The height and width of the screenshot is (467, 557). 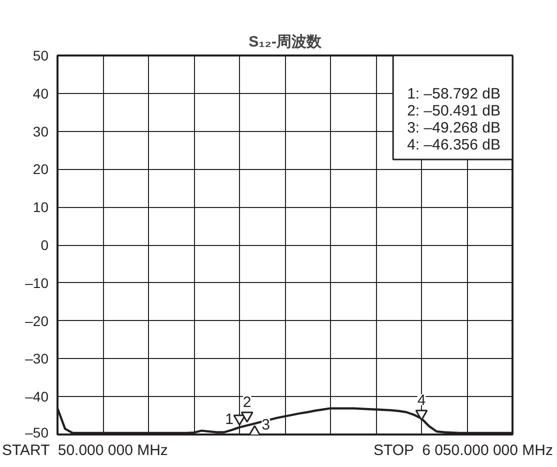 What do you see at coordinates (37, 396) in the screenshot?
I see `y-tick-label: –40` at bounding box center [37, 396].